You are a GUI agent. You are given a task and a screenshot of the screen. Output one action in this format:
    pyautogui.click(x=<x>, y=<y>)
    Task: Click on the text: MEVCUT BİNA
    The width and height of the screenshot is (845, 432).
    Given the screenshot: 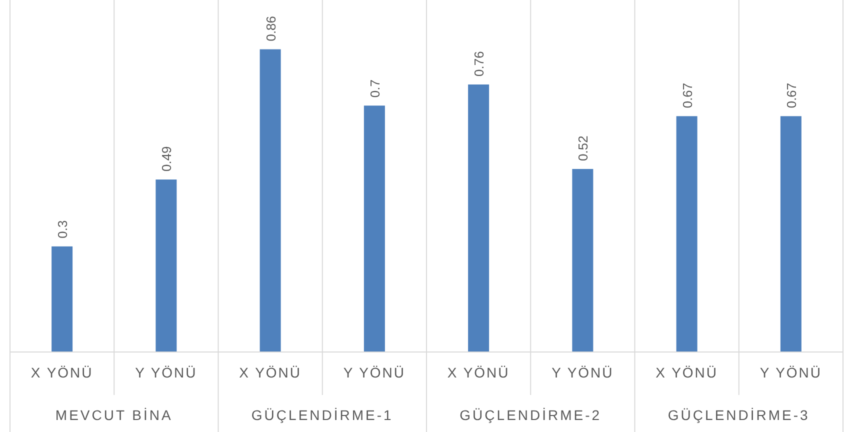 What is the action you would take?
    pyautogui.click(x=114, y=415)
    